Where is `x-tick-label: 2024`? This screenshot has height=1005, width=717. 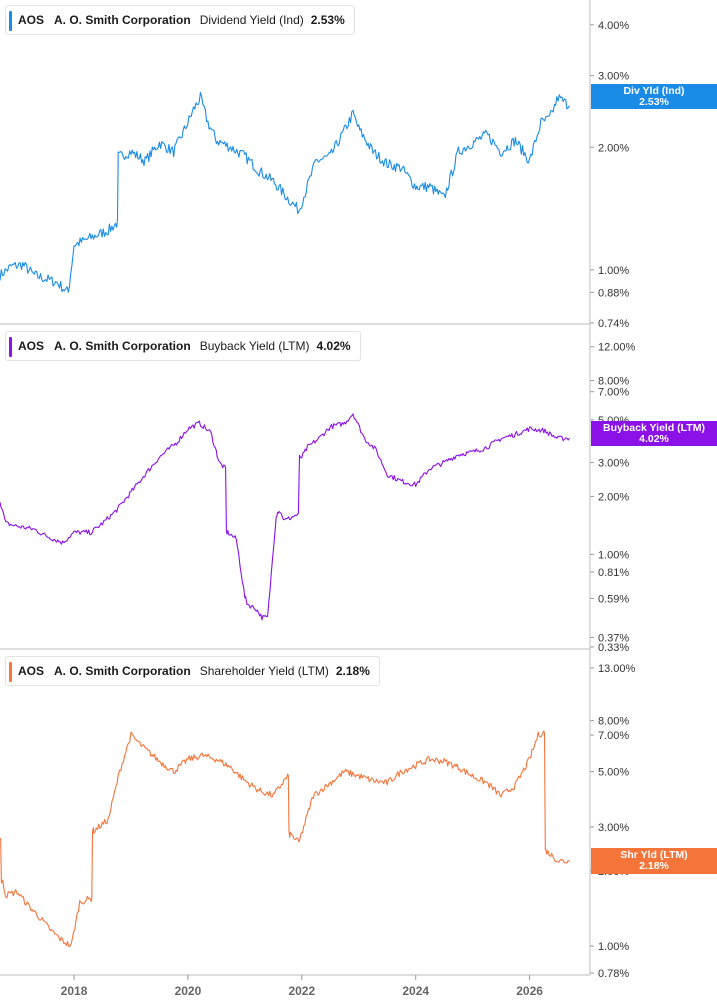
x-tick-label: 2024 is located at coordinates (415, 991).